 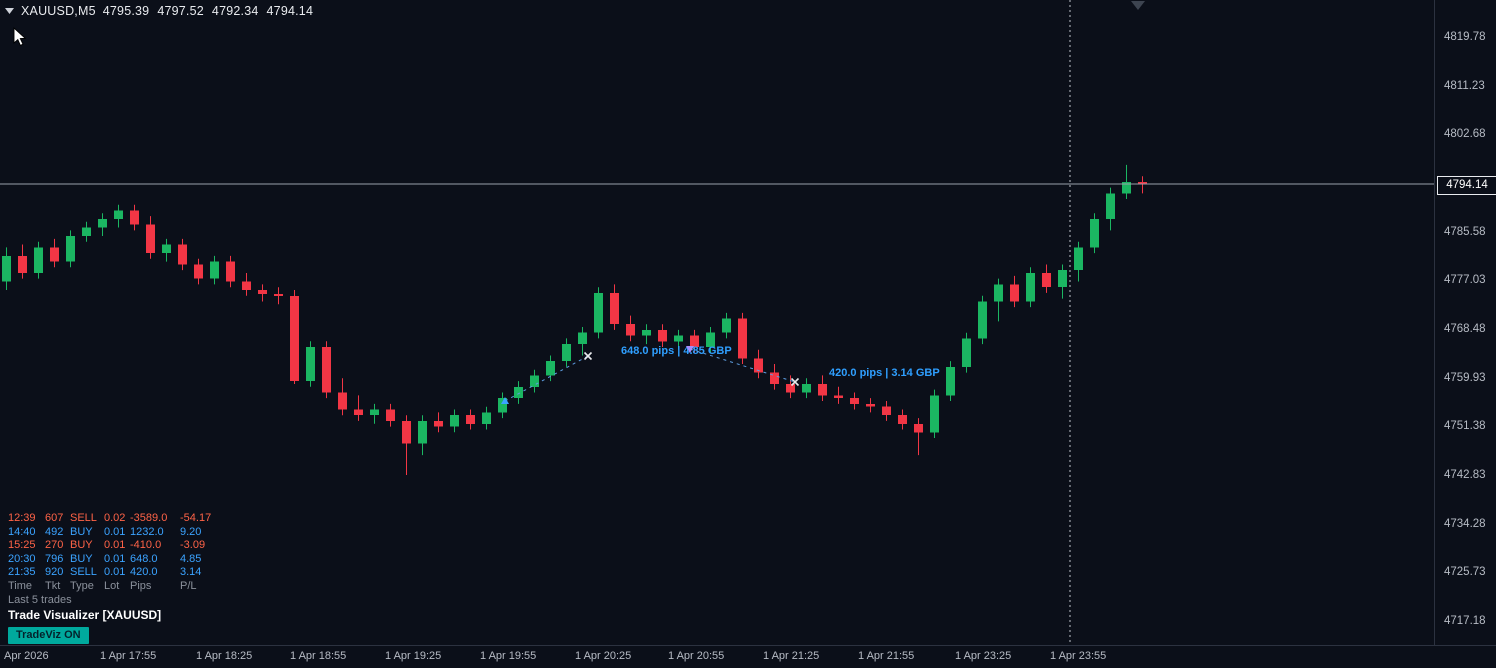 I want to click on trade-connector-line, so click(x=546, y=378).